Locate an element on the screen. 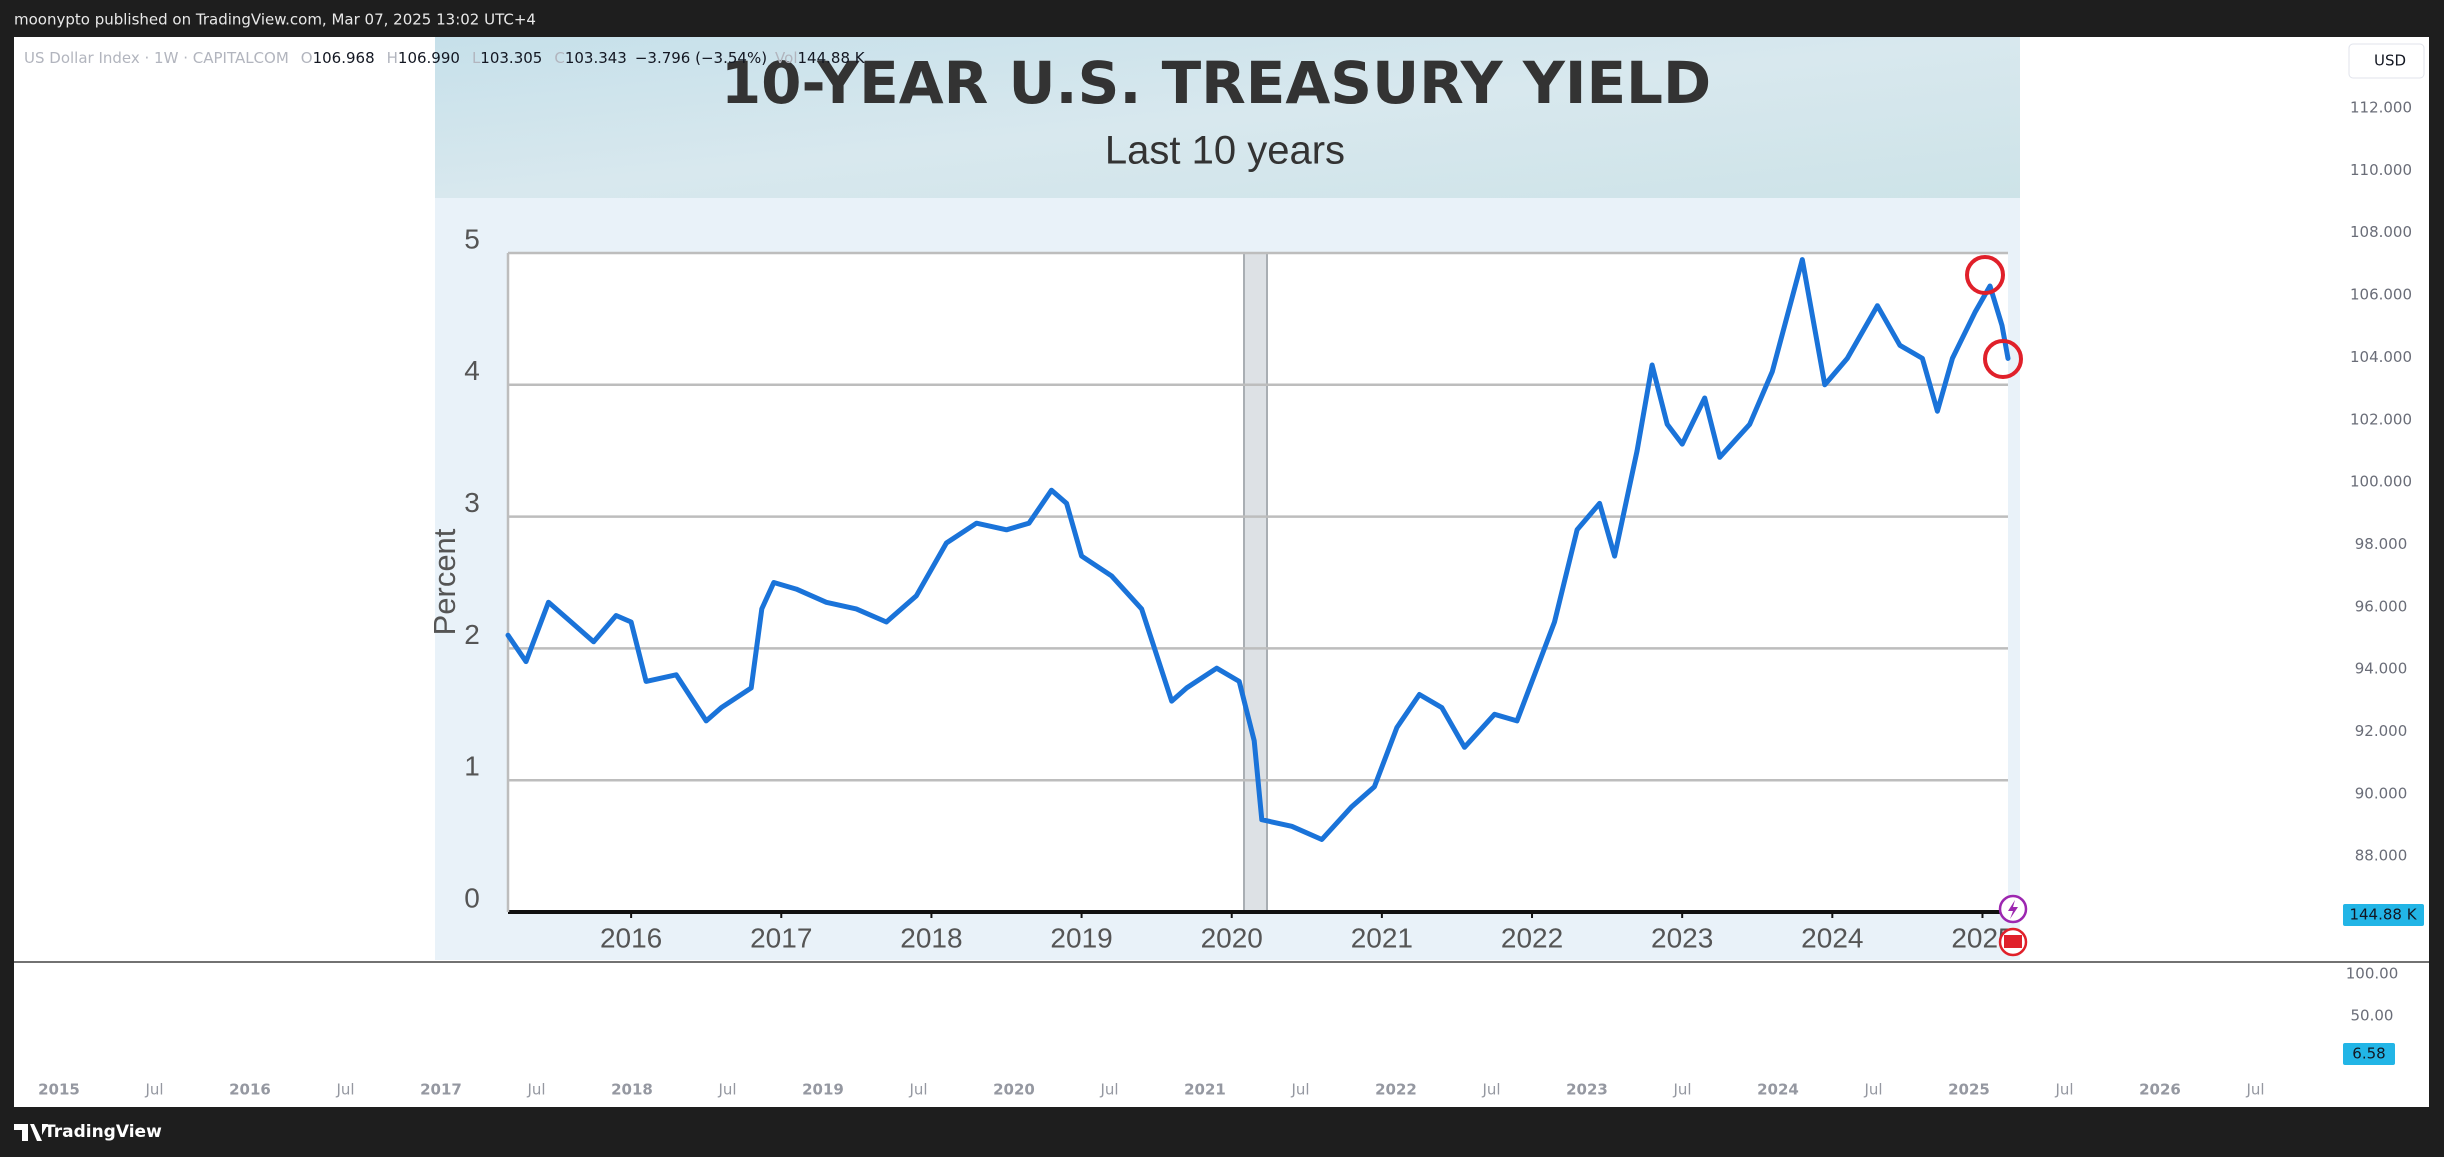 The height and width of the screenshot is (1157, 2444). y-axis-label: Percent is located at coordinates (444, 581).